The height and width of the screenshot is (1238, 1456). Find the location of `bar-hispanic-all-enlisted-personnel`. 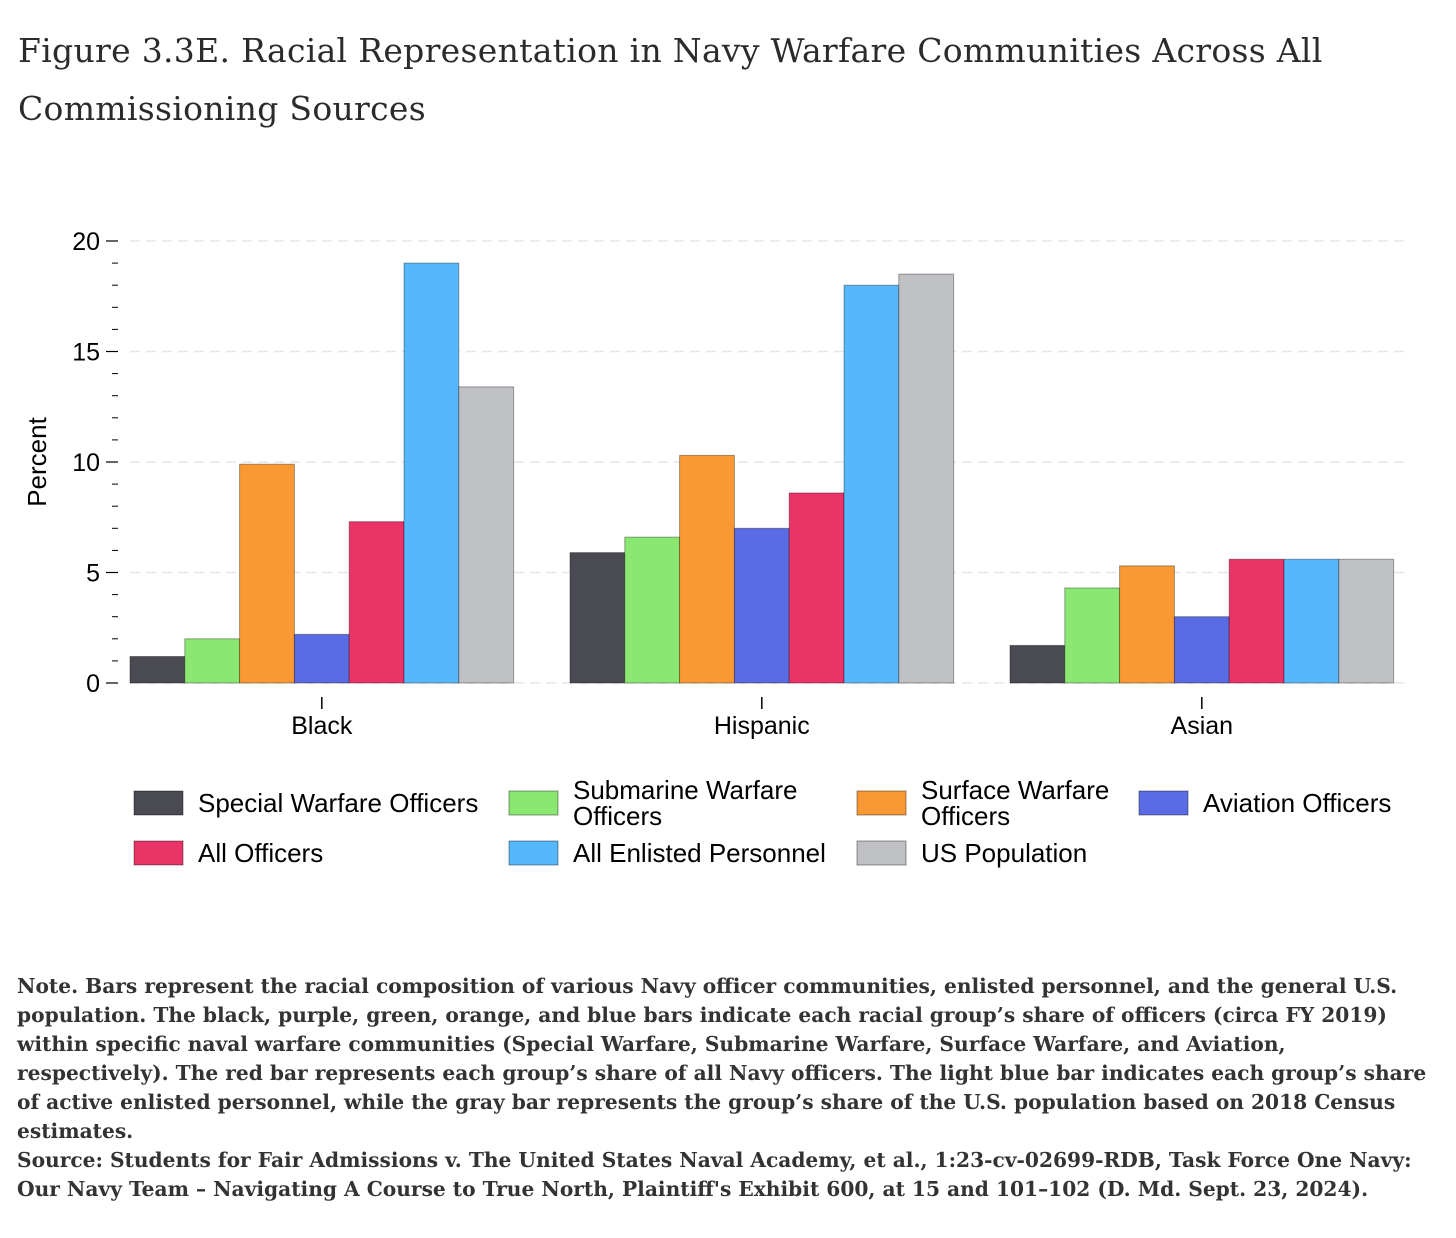

bar-hispanic-all-enlisted-personnel is located at coordinates (871, 484).